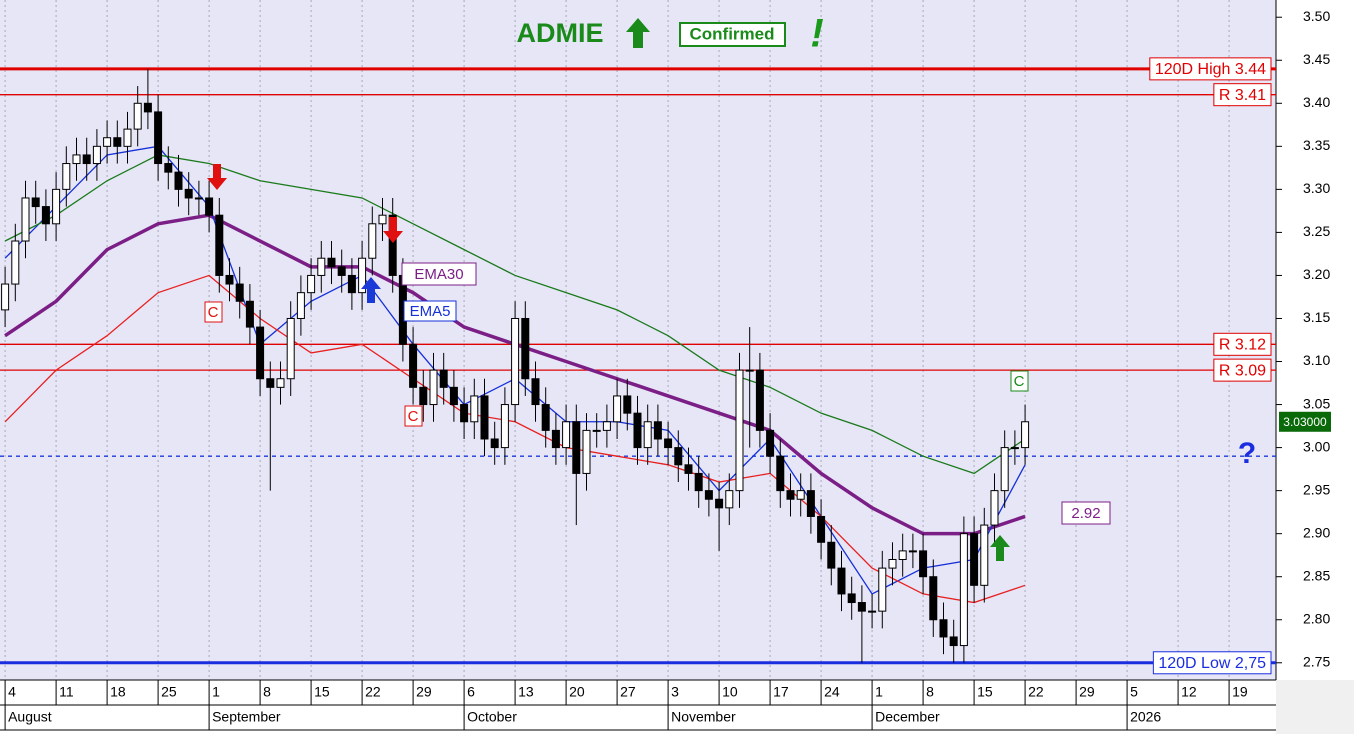 The height and width of the screenshot is (734, 1354). What do you see at coordinates (930, 692) in the screenshot?
I see `x-tick-label: 8` at bounding box center [930, 692].